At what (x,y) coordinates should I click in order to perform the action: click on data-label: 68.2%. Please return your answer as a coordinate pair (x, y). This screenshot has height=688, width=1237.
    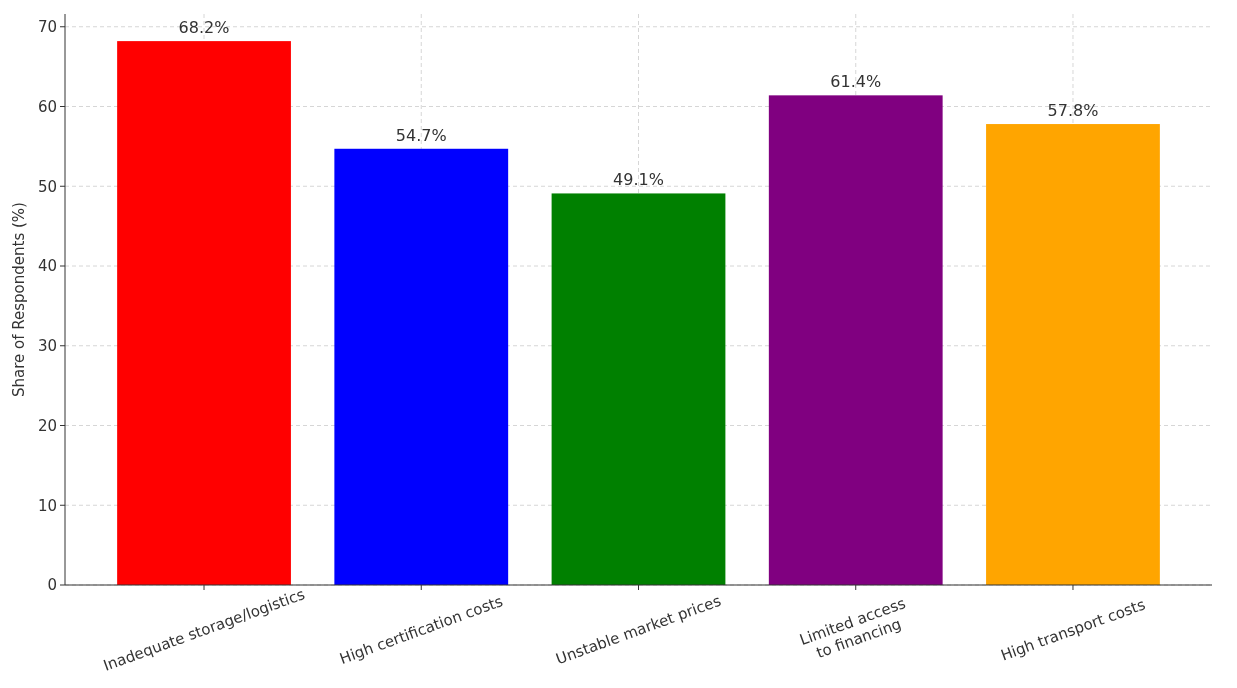
    Looking at the image, I should click on (204, 28).